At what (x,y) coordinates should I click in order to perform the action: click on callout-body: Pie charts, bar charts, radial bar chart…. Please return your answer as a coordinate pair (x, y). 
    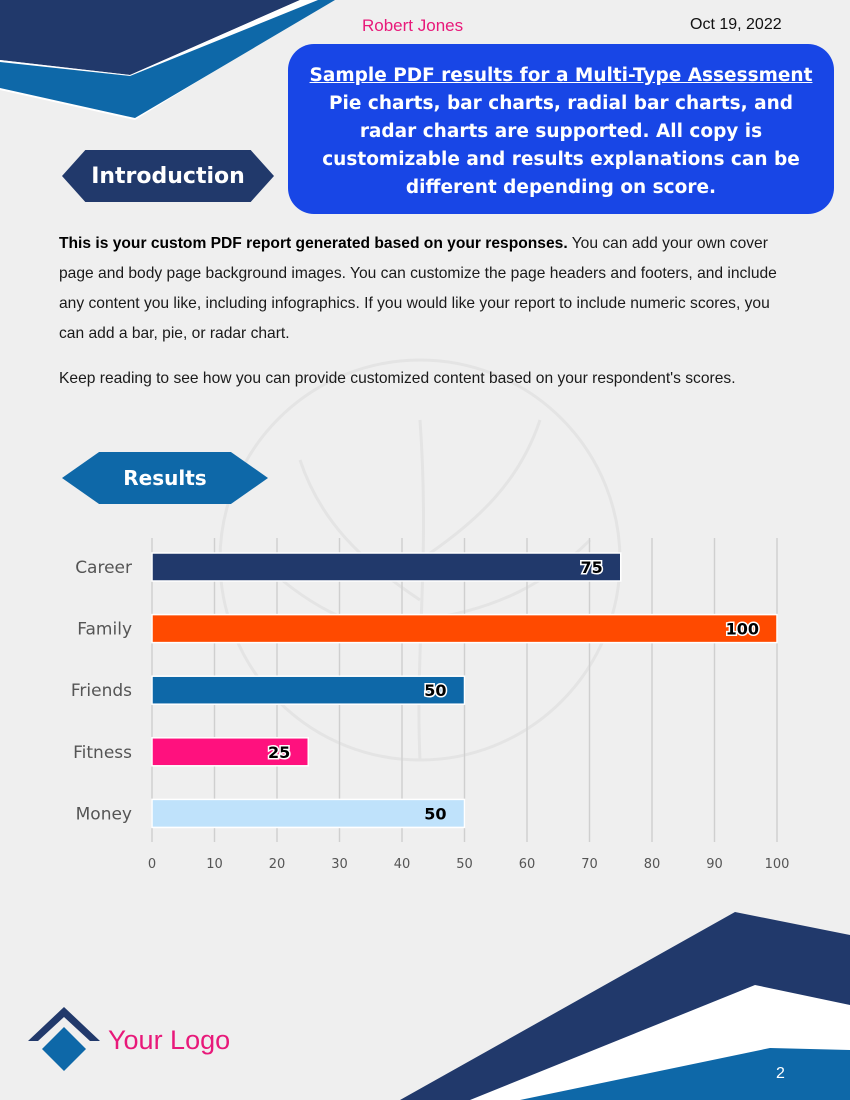
    Looking at the image, I should click on (561, 145).